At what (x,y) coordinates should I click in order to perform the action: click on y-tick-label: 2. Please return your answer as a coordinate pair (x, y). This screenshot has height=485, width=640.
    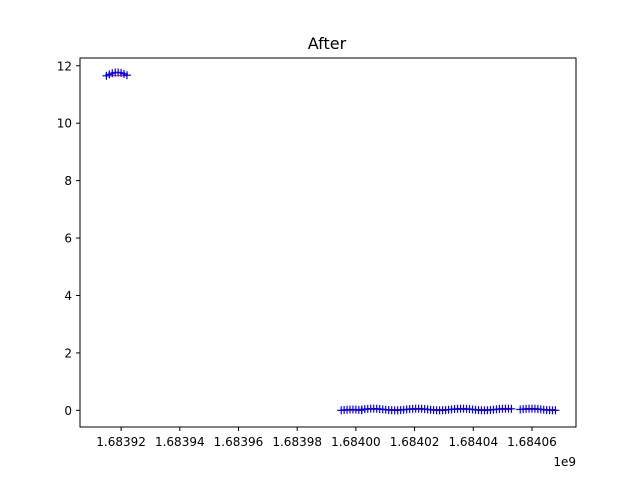
    Looking at the image, I should click on (68, 353).